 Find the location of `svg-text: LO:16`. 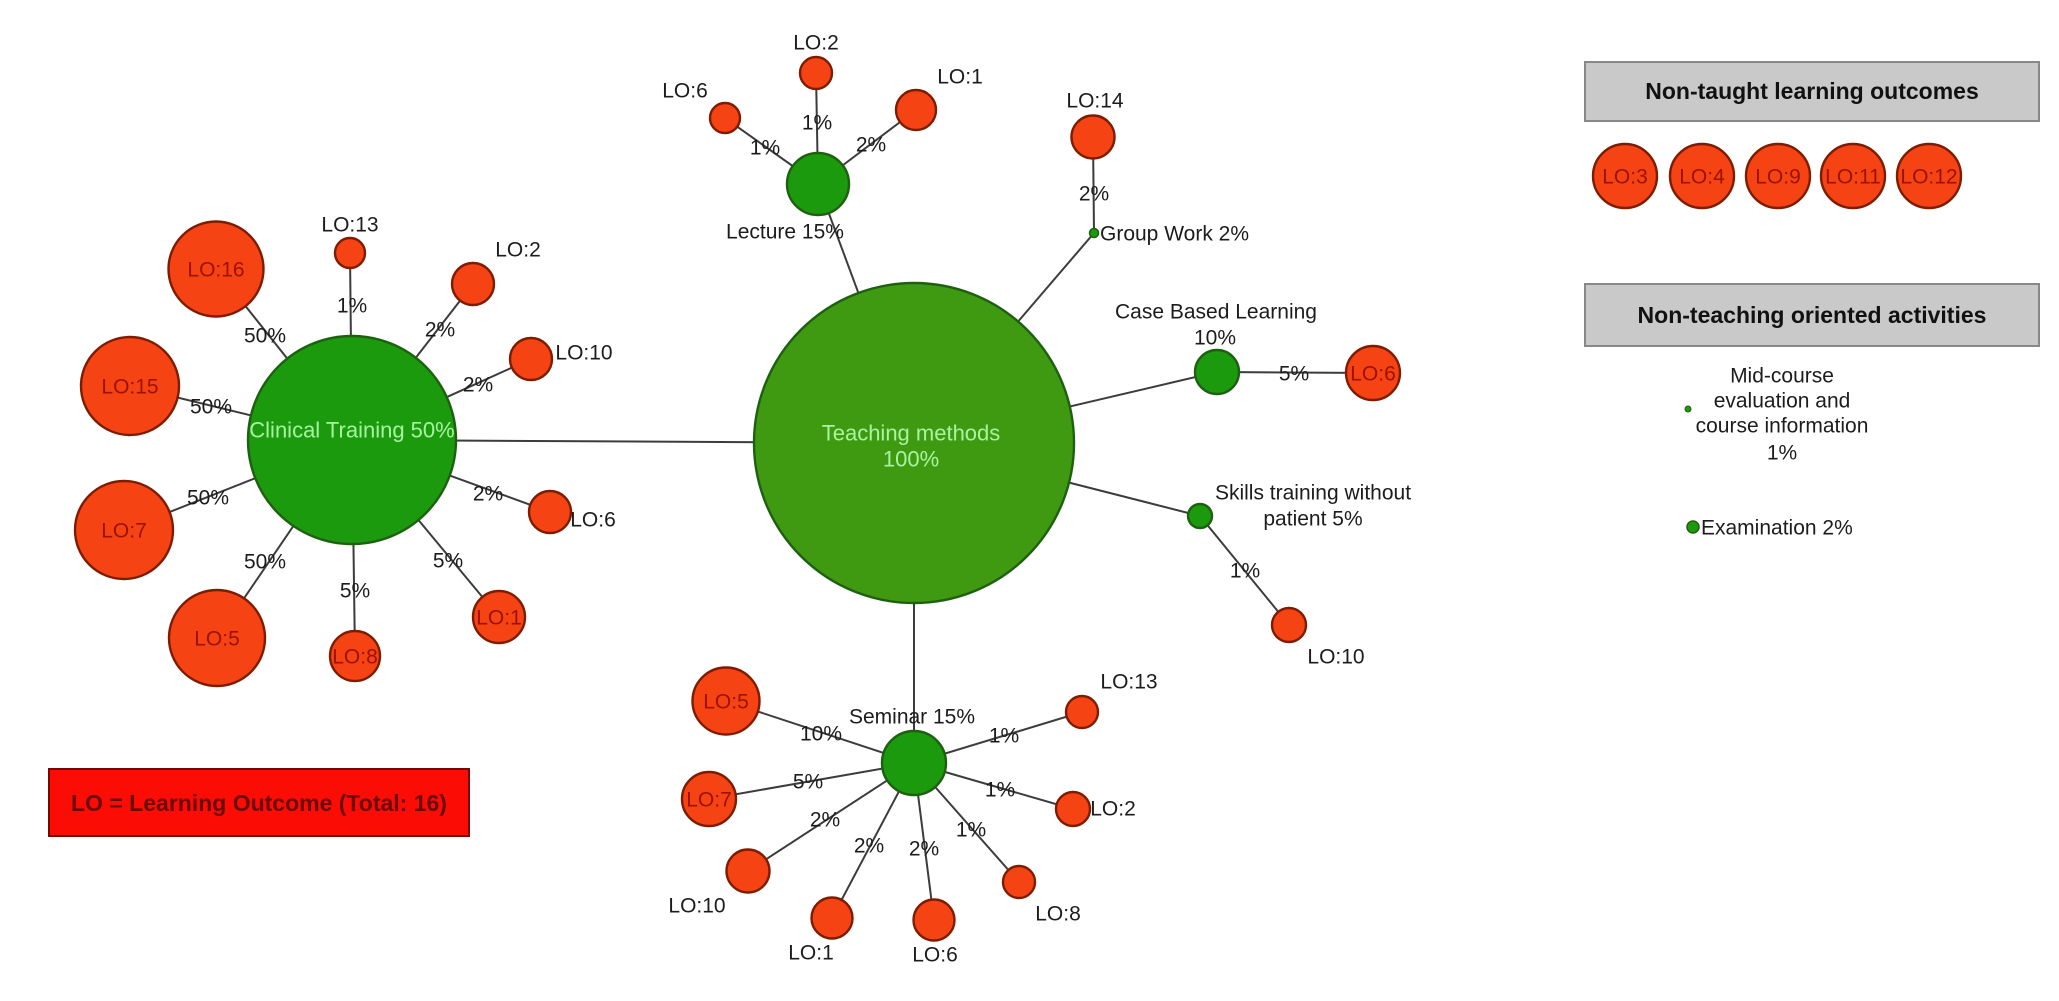

svg-text: LO:16 is located at coordinates (215, 269).